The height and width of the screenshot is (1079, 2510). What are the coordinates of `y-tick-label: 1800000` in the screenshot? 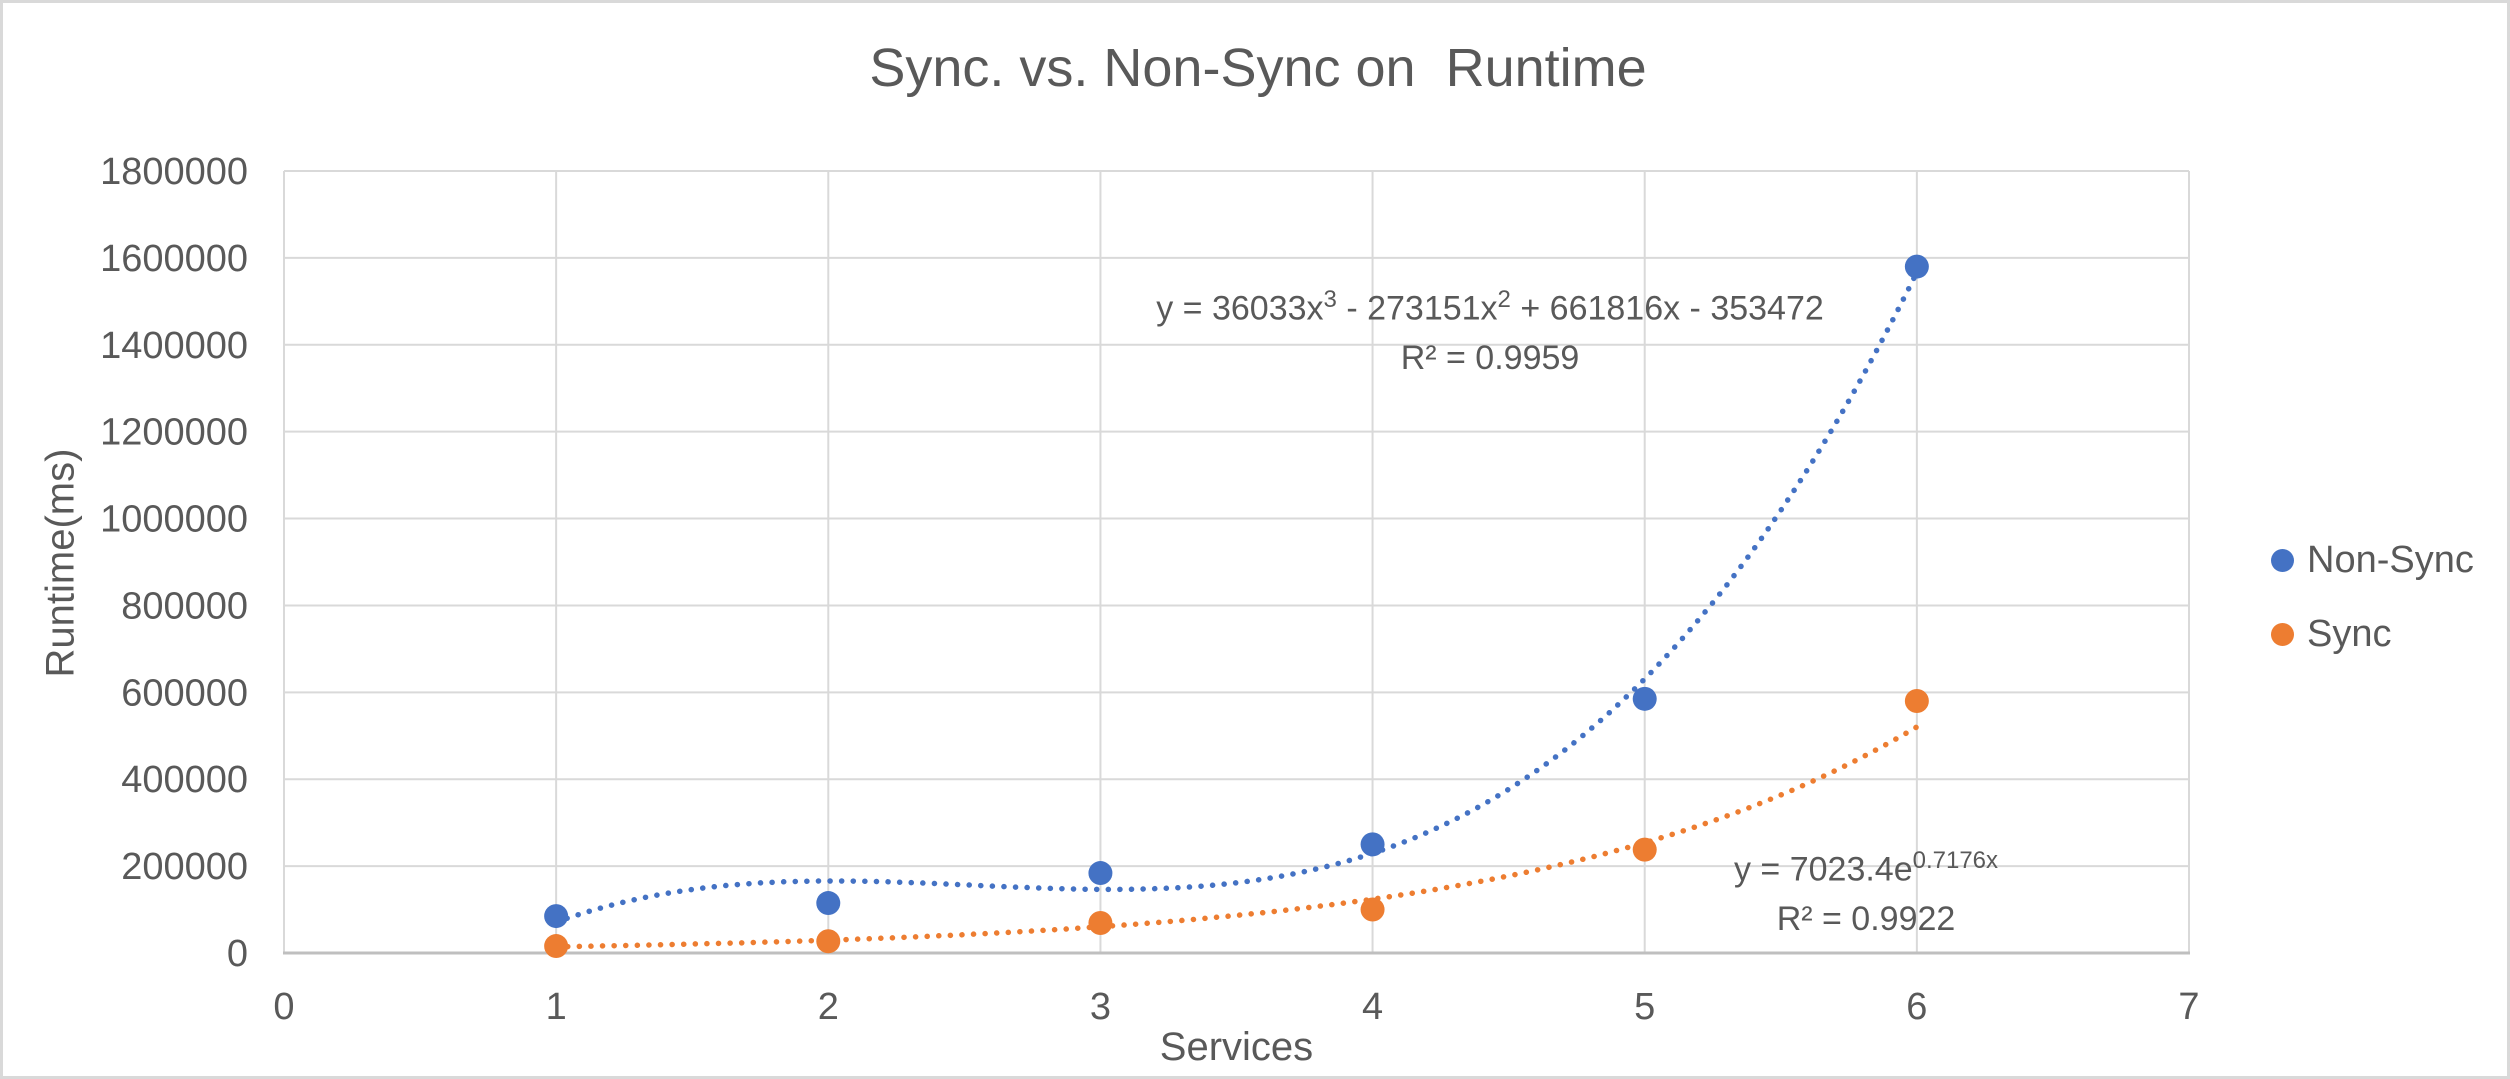 It's located at (174, 172).